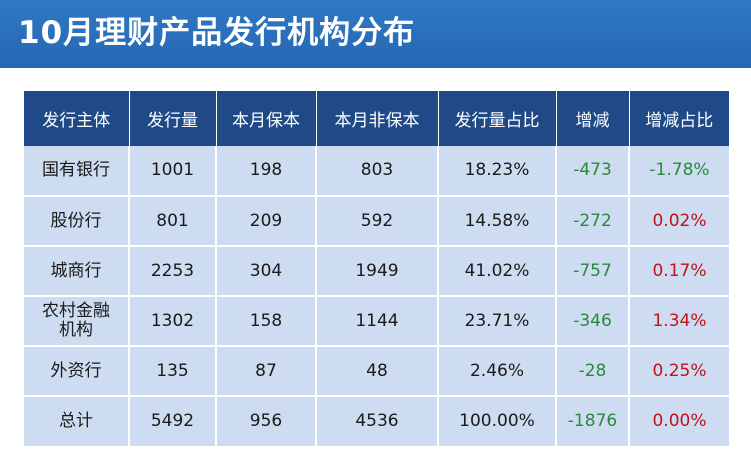 The width and height of the screenshot is (751, 456). What do you see at coordinates (77, 371) in the screenshot?
I see `cell-issuer: 外资行` at bounding box center [77, 371].